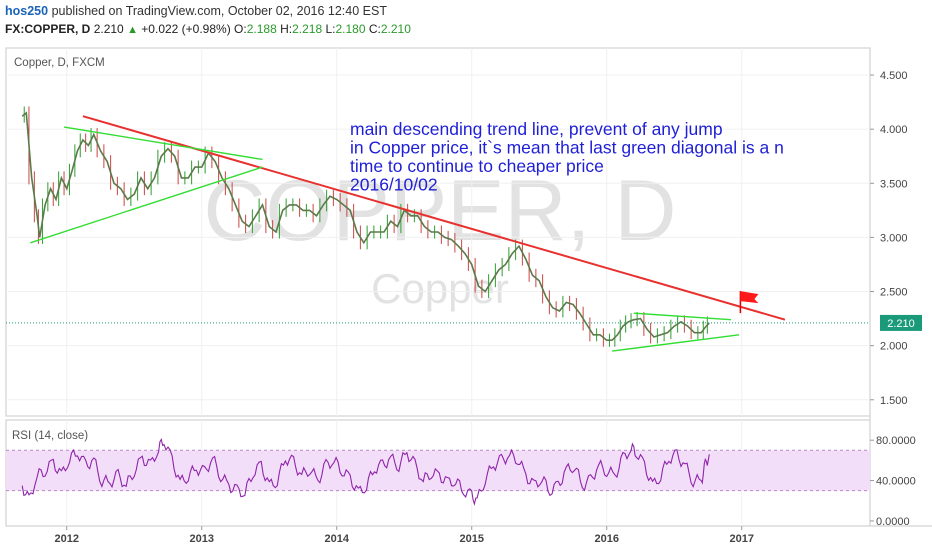 The image size is (932, 550). What do you see at coordinates (682, 316) in the screenshot?
I see `green-upper-flag-line` at bounding box center [682, 316].